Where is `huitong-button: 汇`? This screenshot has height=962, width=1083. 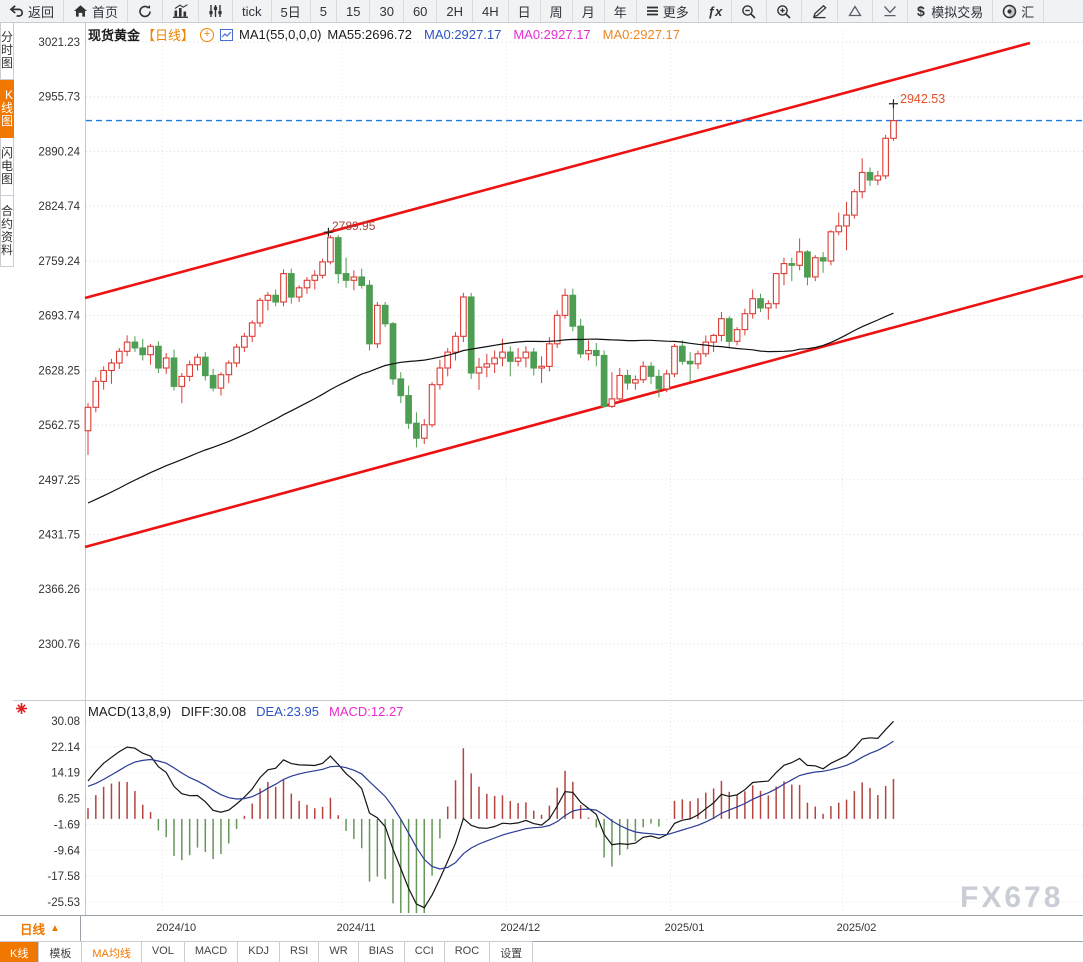
huitong-button: 汇 is located at coordinates (1019, 11).